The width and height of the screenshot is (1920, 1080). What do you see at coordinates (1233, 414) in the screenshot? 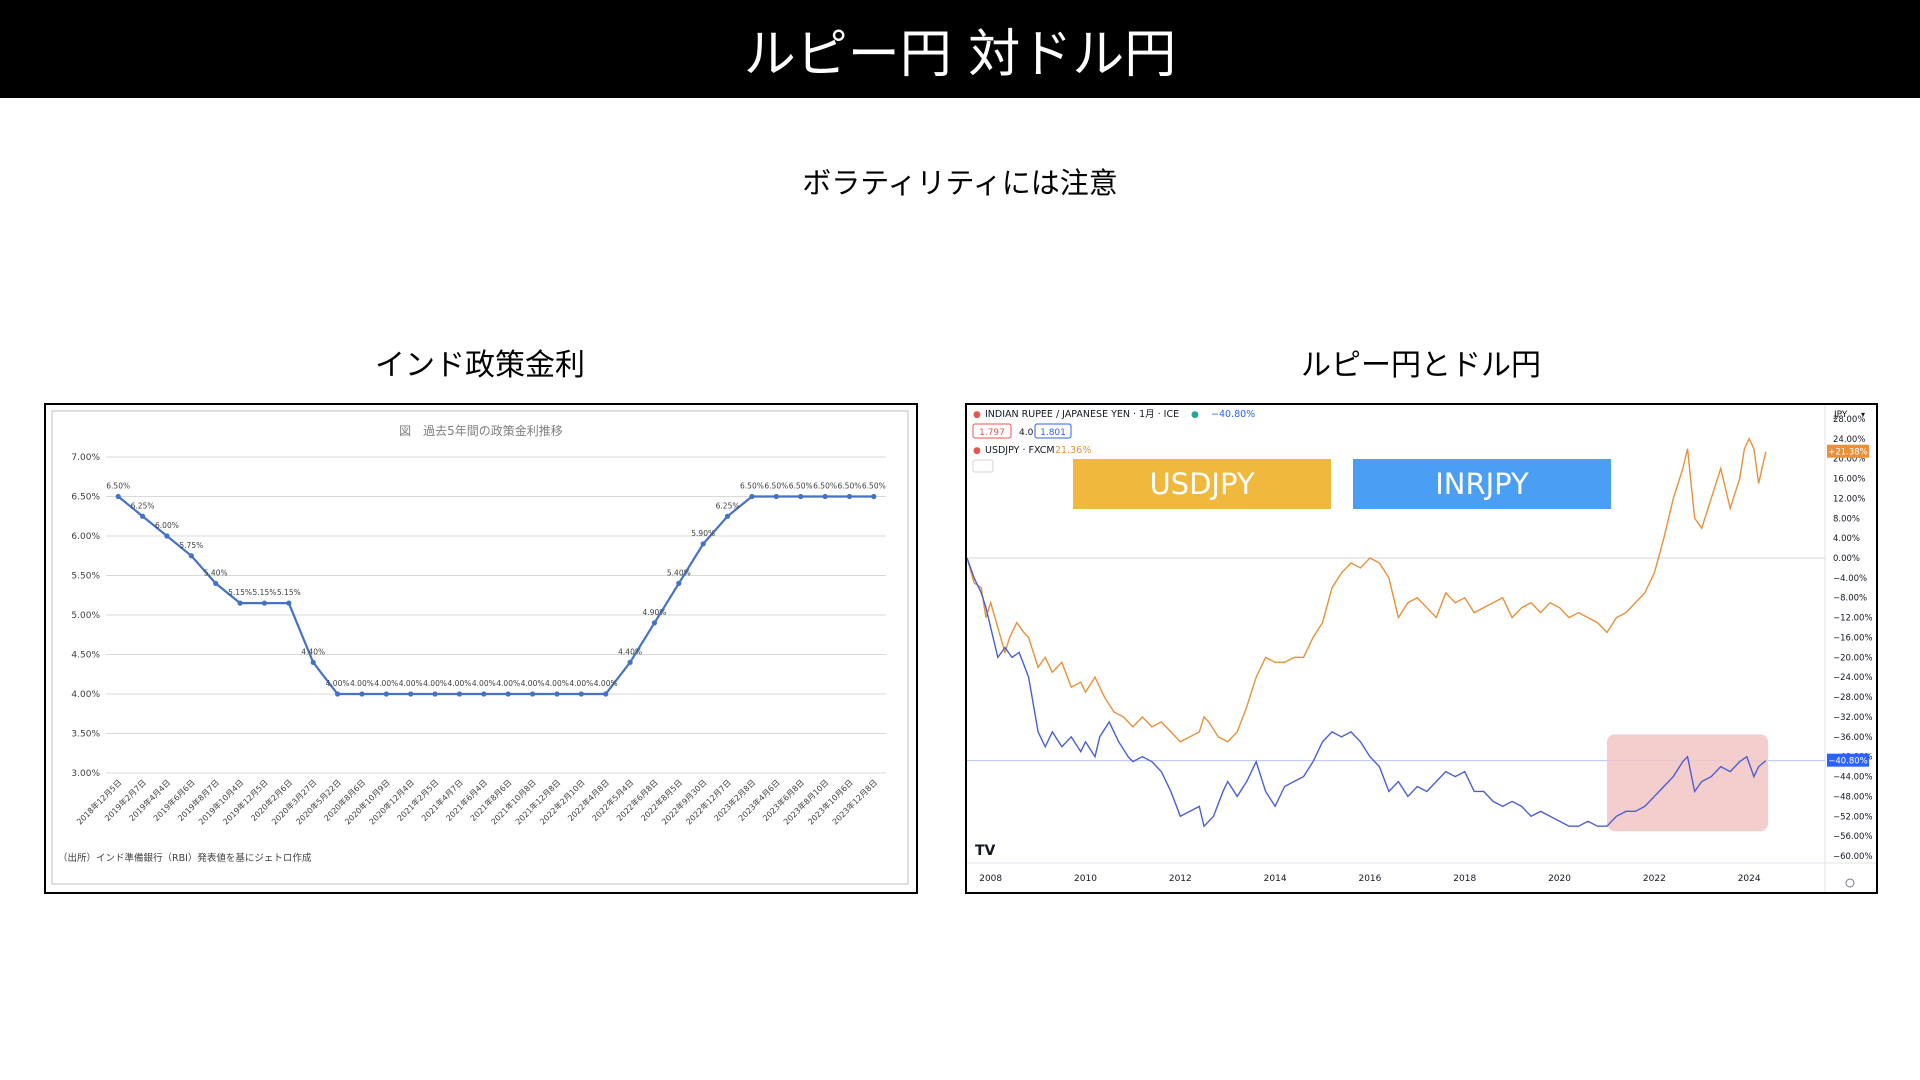
I see `symbol-change: −40.80%` at bounding box center [1233, 414].